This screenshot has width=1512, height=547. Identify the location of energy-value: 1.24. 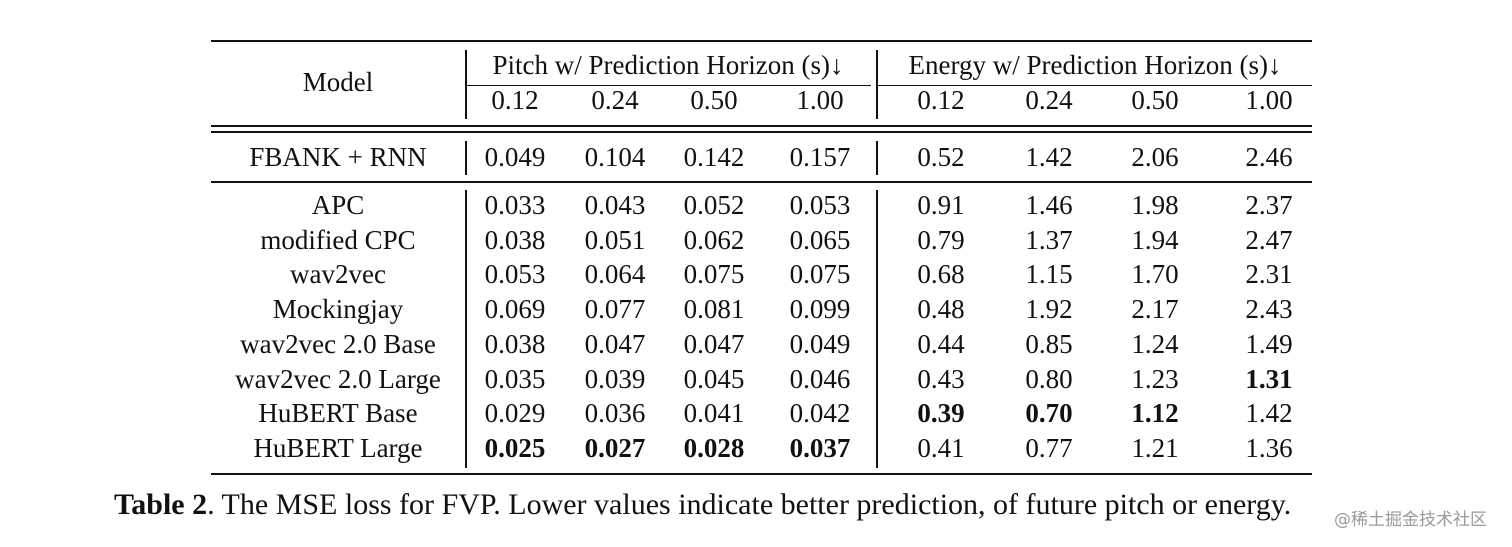
(1155, 343).